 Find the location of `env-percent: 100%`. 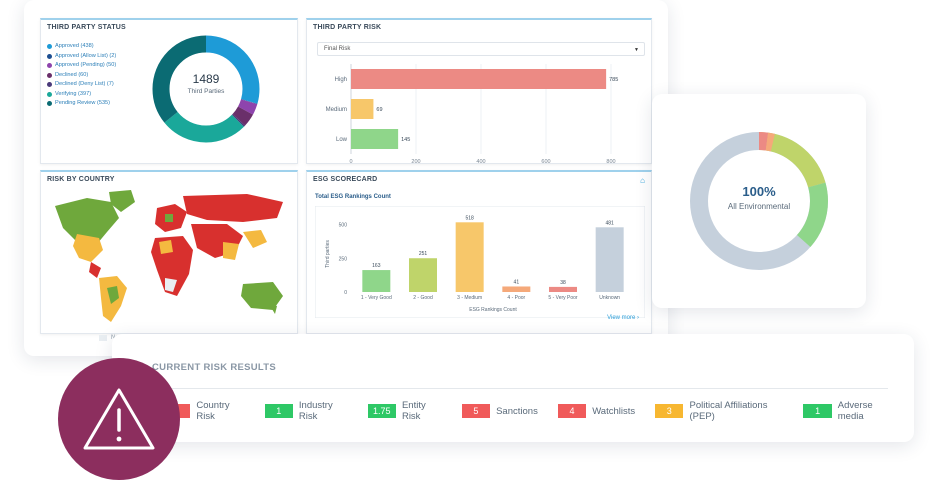

env-percent: 100% is located at coordinates (759, 191).